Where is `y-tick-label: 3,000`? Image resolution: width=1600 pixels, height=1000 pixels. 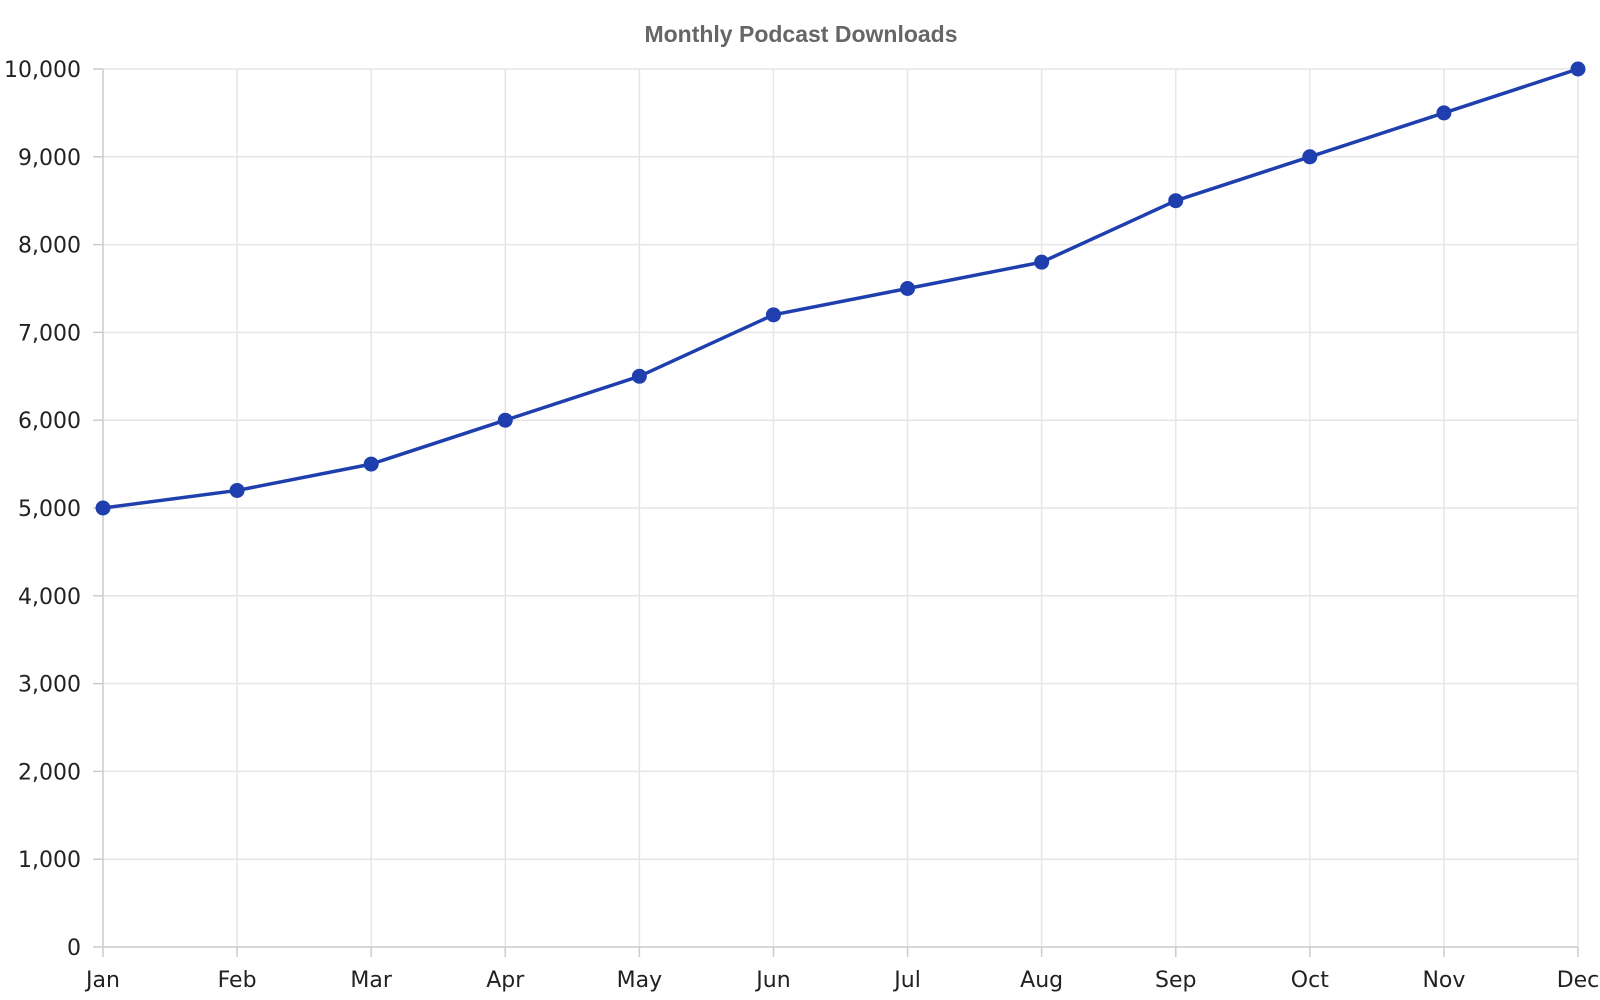
y-tick-label: 3,000 is located at coordinates (49, 685).